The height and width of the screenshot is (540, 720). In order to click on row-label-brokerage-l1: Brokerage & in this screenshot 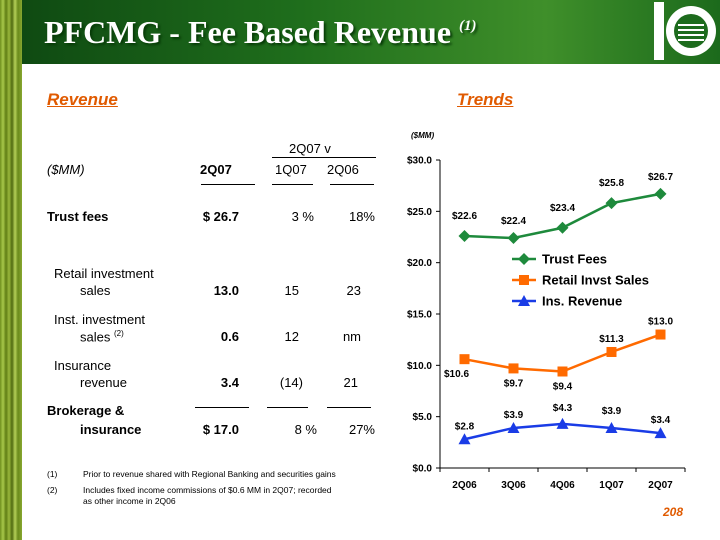, I will do `click(86, 410)`.